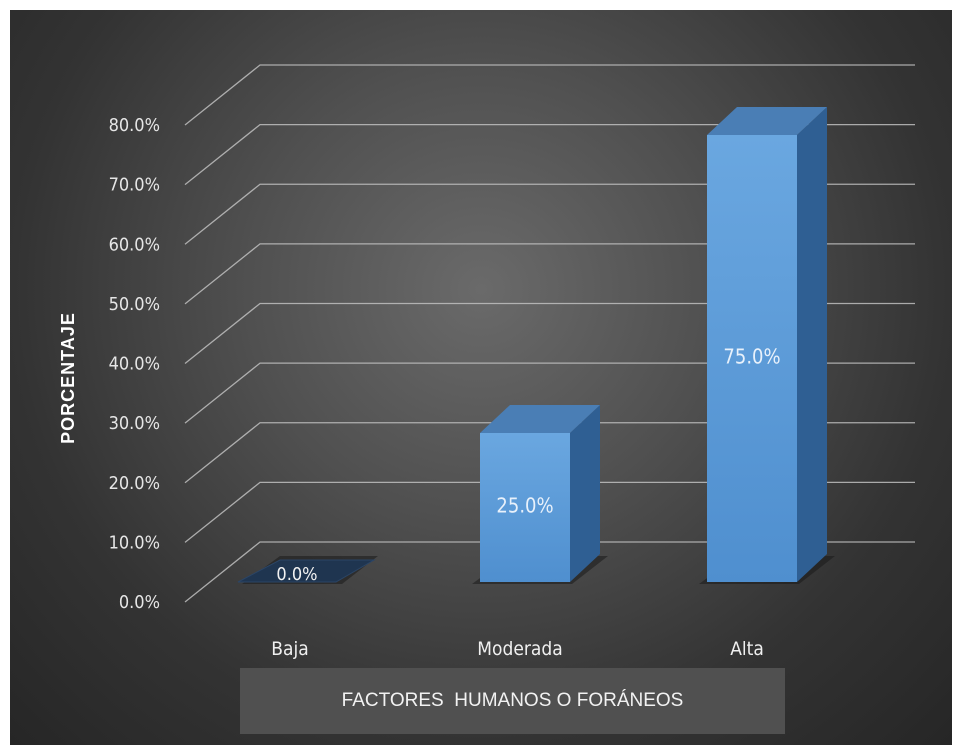 The image size is (955, 746). Describe the element at coordinates (134, 304) in the screenshot. I see `y-tick-label: 50.0%` at that location.